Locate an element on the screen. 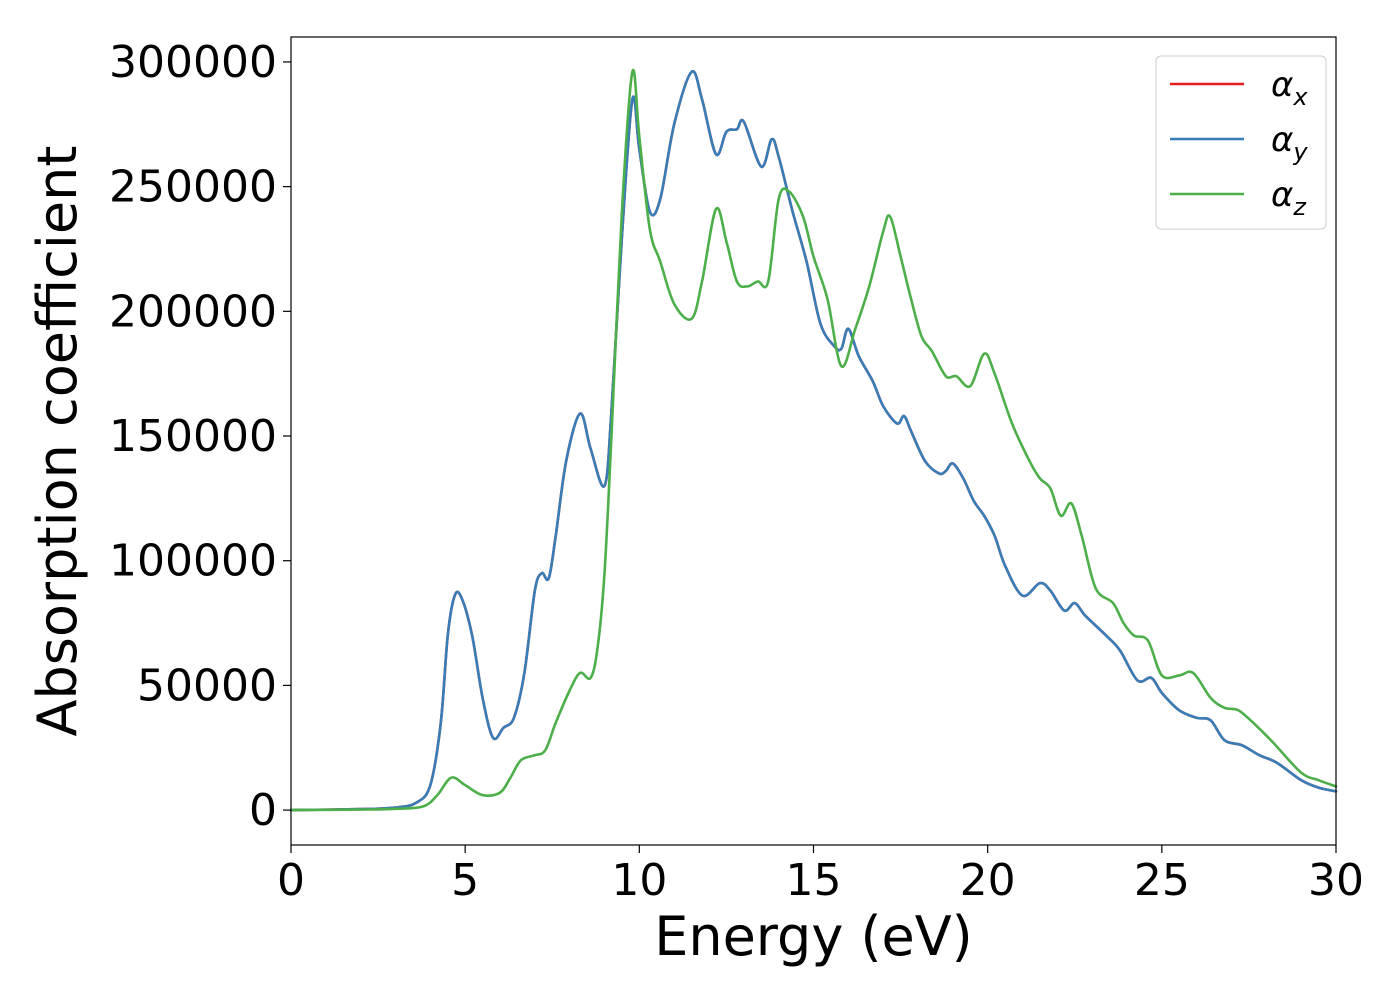 The image size is (1400, 1005). x-axis-ticks: 0 5 10 15 20 25 30 is located at coordinates (820, 875).